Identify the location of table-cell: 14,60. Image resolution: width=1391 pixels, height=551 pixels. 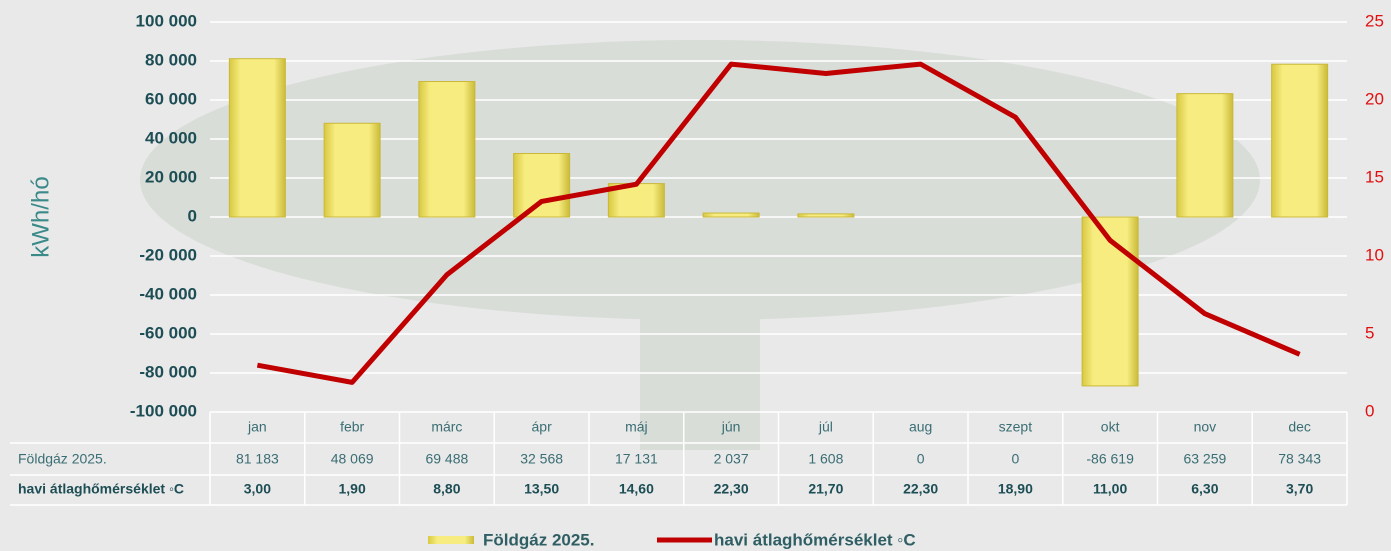
(636, 489).